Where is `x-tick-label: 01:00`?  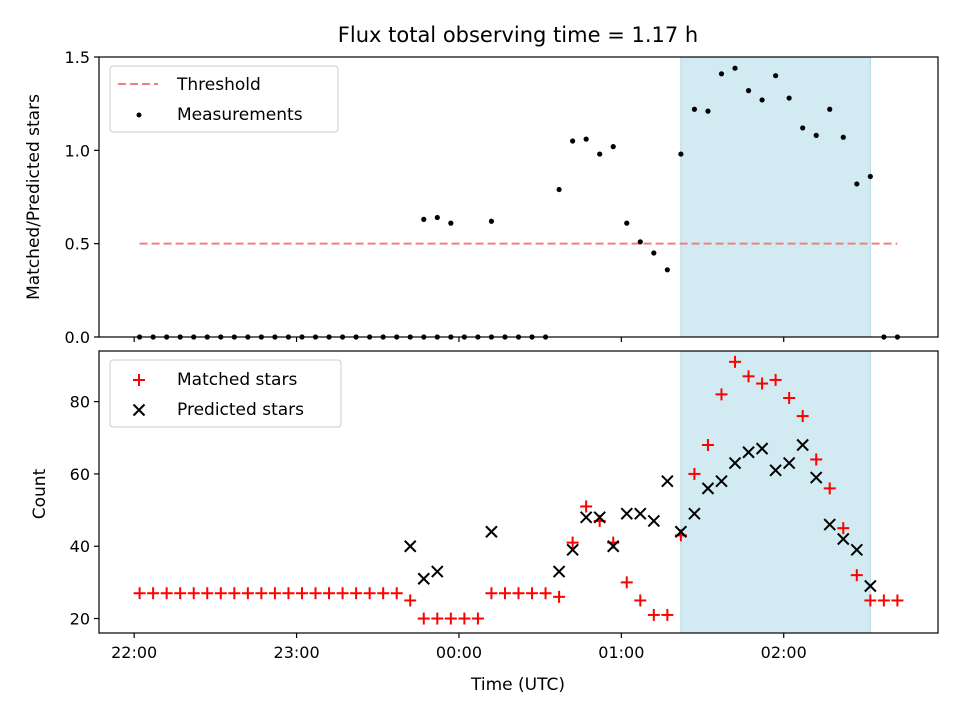 x-tick-label: 01:00 is located at coordinates (621, 652).